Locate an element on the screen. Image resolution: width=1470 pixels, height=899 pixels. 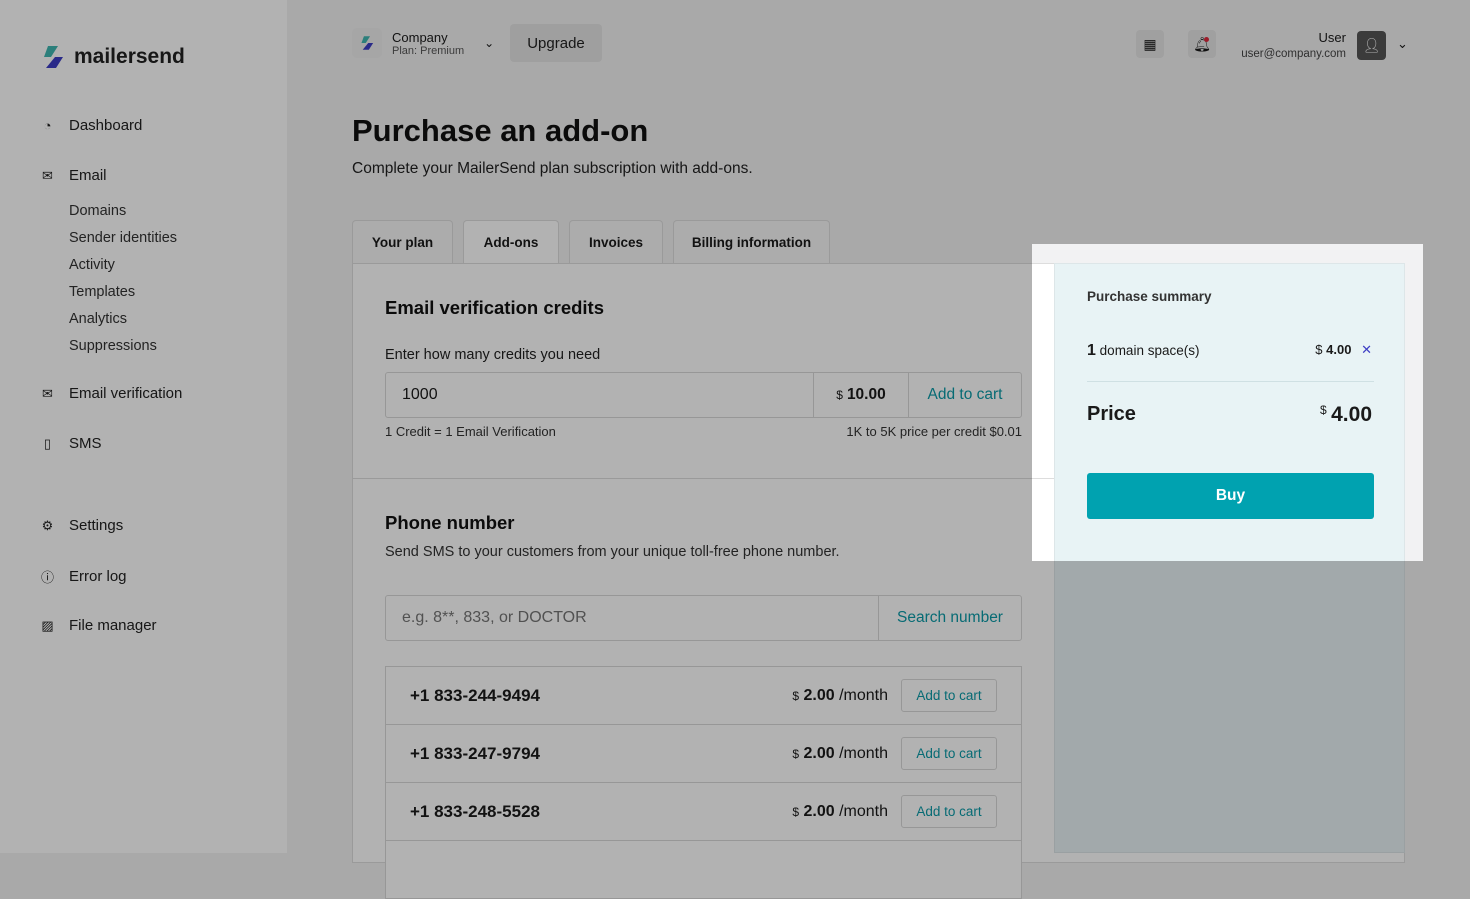
user-email: user@company.com is located at coordinates (1293, 54).